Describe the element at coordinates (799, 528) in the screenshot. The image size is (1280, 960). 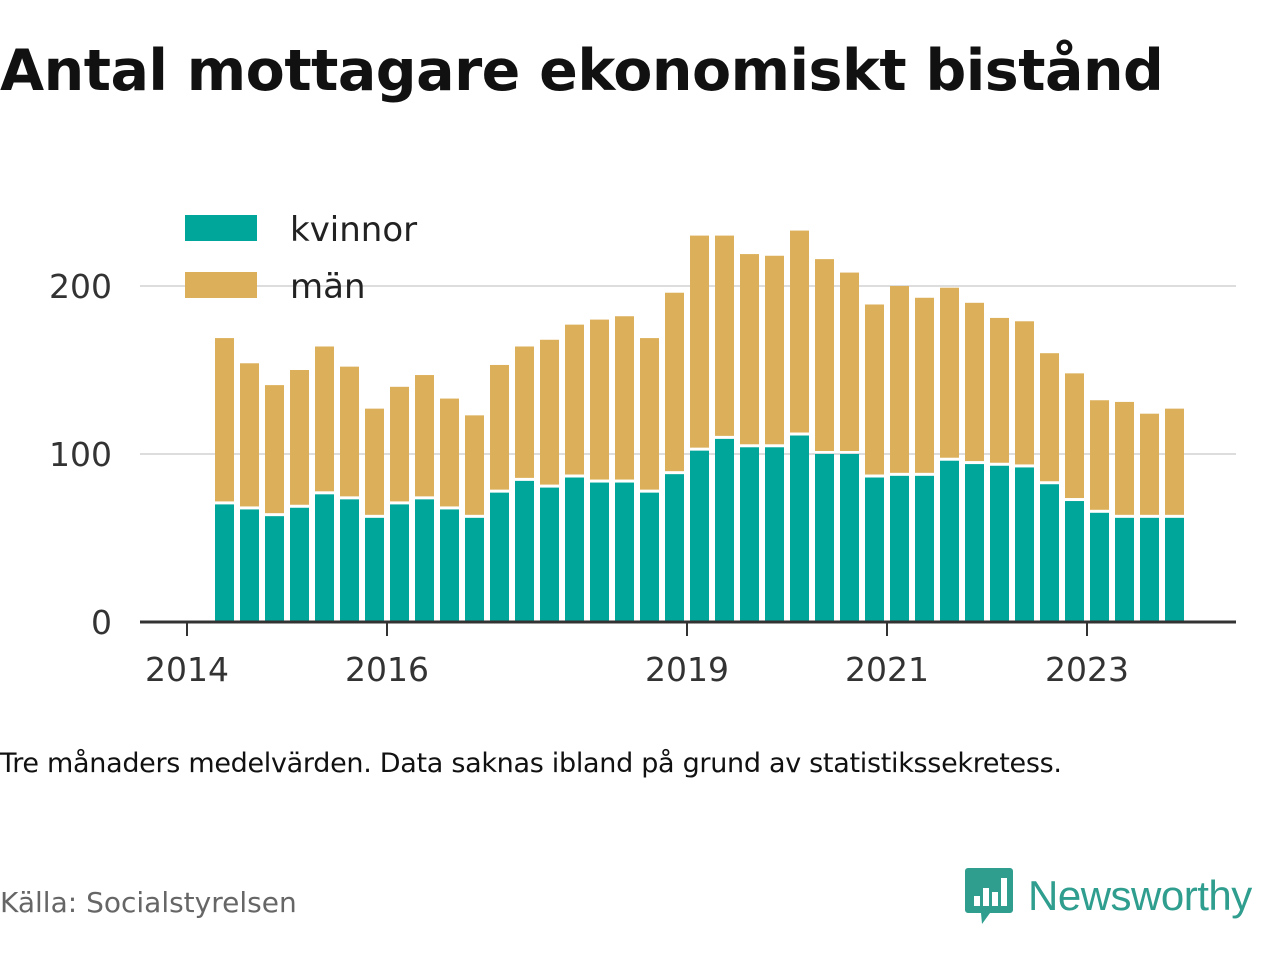
I see `bar-kvinnor-2020-Q1` at that location.